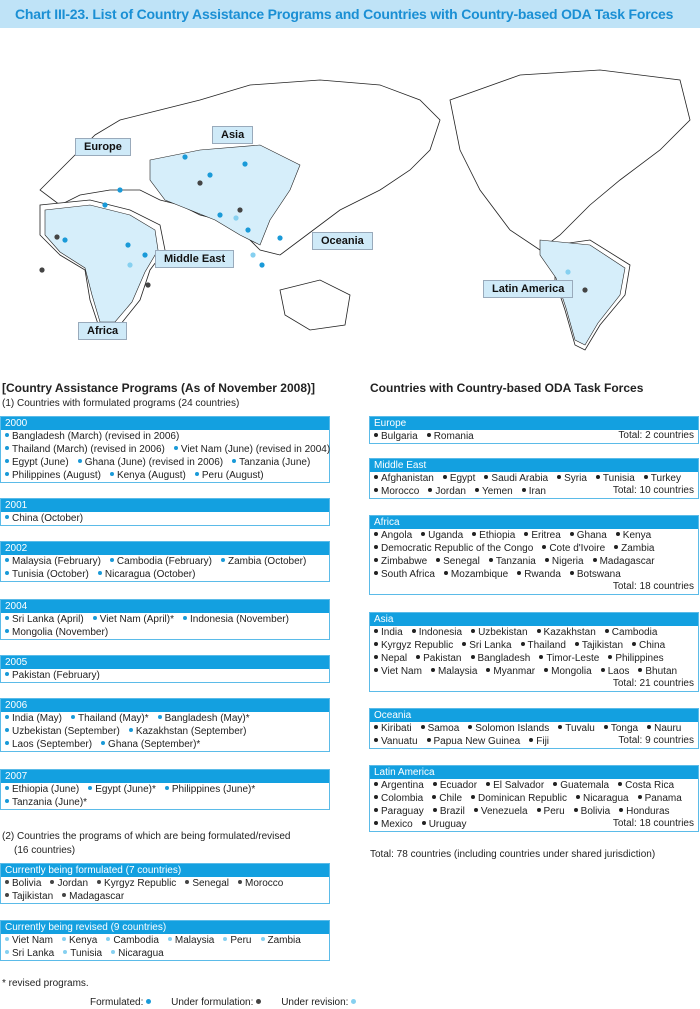  I want to click on map-dots, so click(313, 223).